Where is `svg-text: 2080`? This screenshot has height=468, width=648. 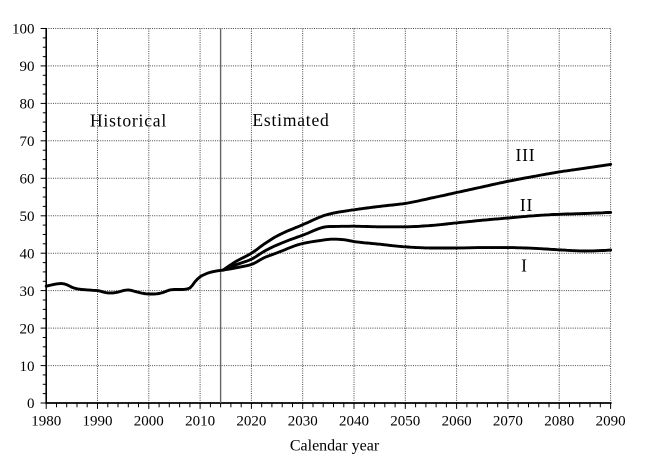 svg-text: 2080 is located at coordinates (559, 421).